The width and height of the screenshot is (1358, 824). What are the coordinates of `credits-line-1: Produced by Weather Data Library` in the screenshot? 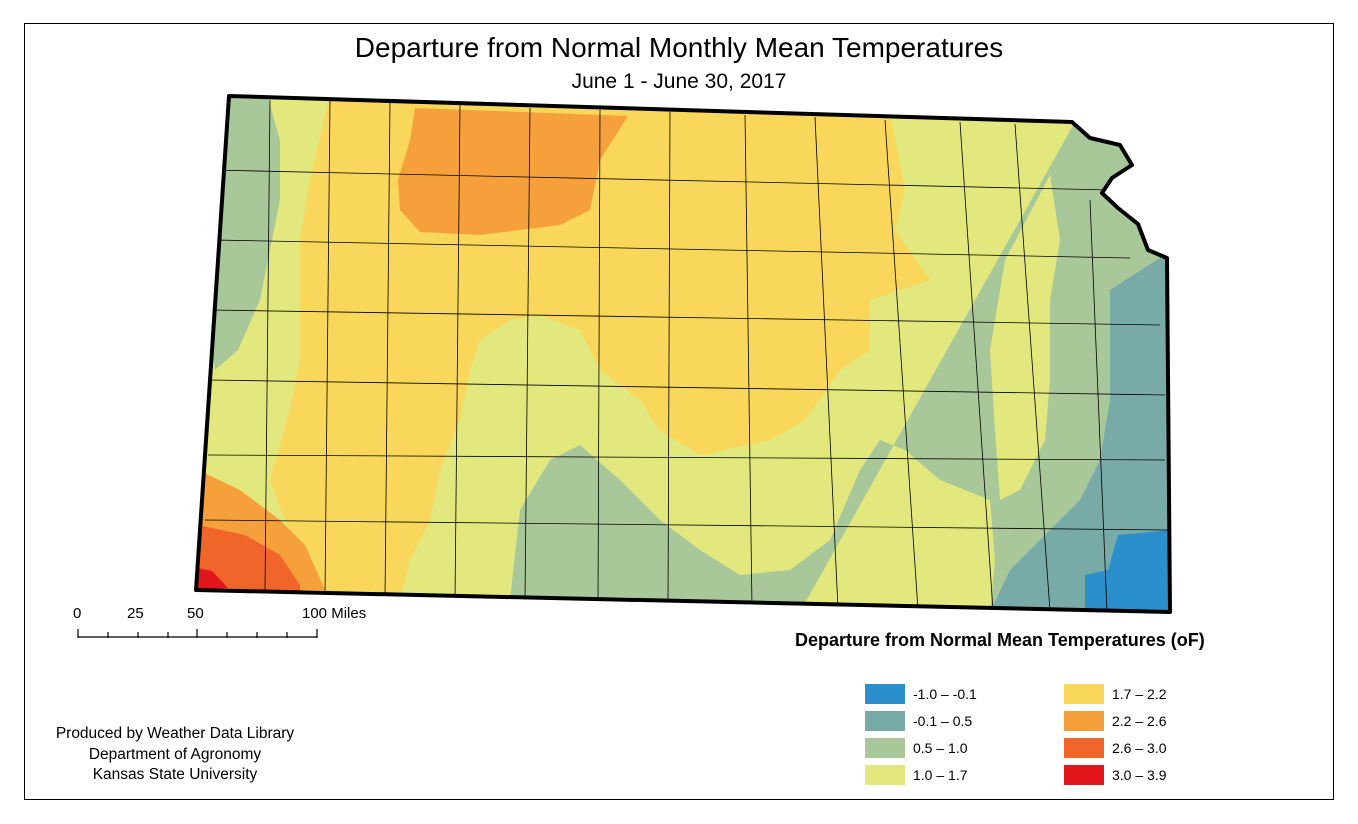 It's located at (175, 733).